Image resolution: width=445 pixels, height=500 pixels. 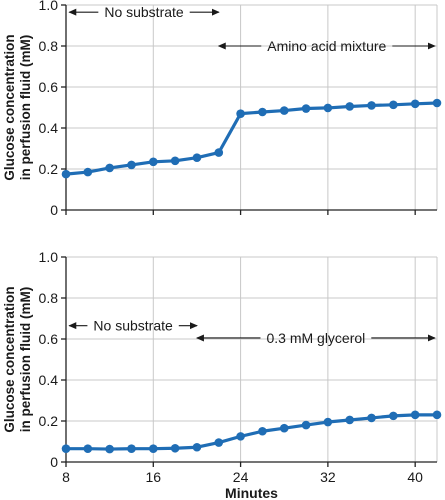 What do you see at coordinates (154, 477) in the screenshot?
I see `x-tick-label: 16` at bounding box center [154, 477].